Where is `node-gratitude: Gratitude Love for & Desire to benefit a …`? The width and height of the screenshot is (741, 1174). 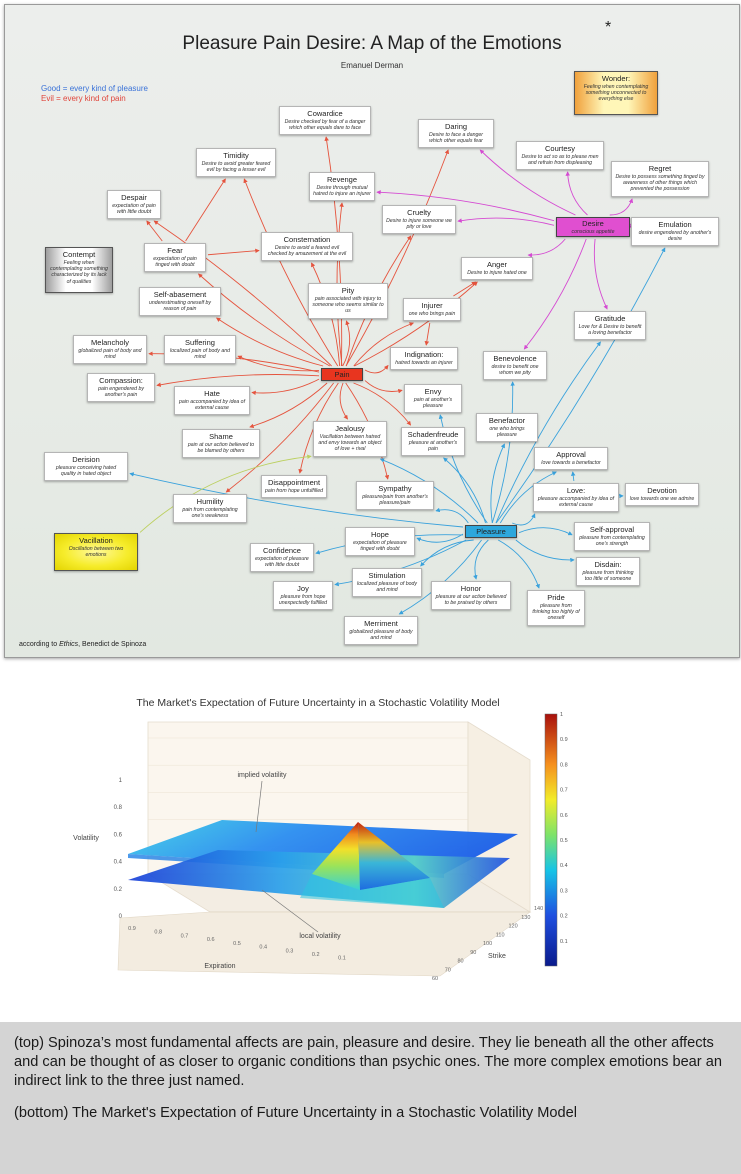 node-gratitude: Gratitude Love for & Desire to benefit a … is located at coordinates (610, 326).